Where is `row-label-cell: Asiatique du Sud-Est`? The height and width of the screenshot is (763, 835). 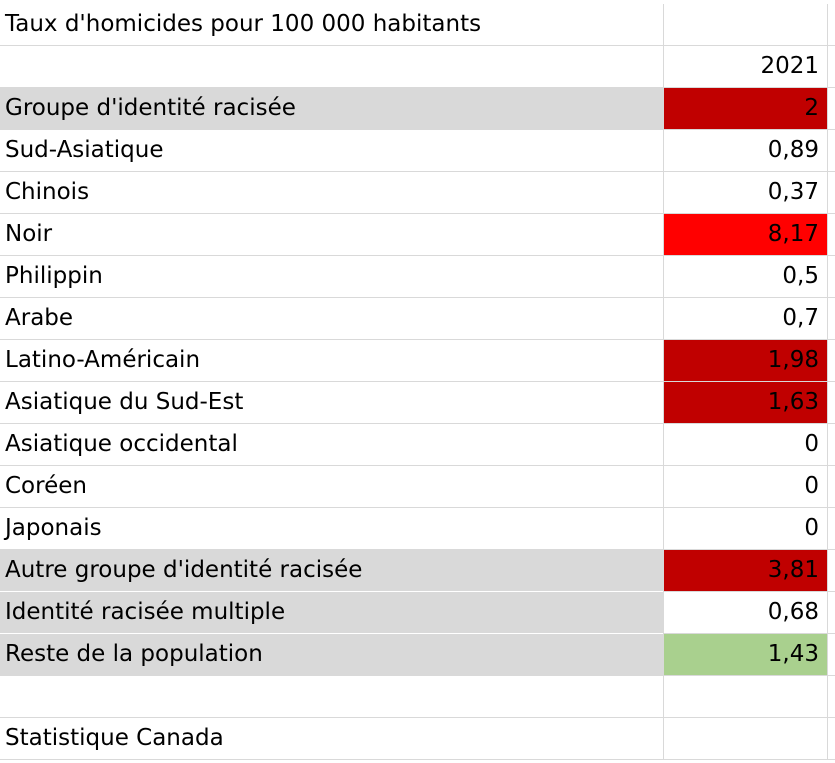
row-label-cell: Asiatique du Sud-Est is located at coordinates (331, 403).